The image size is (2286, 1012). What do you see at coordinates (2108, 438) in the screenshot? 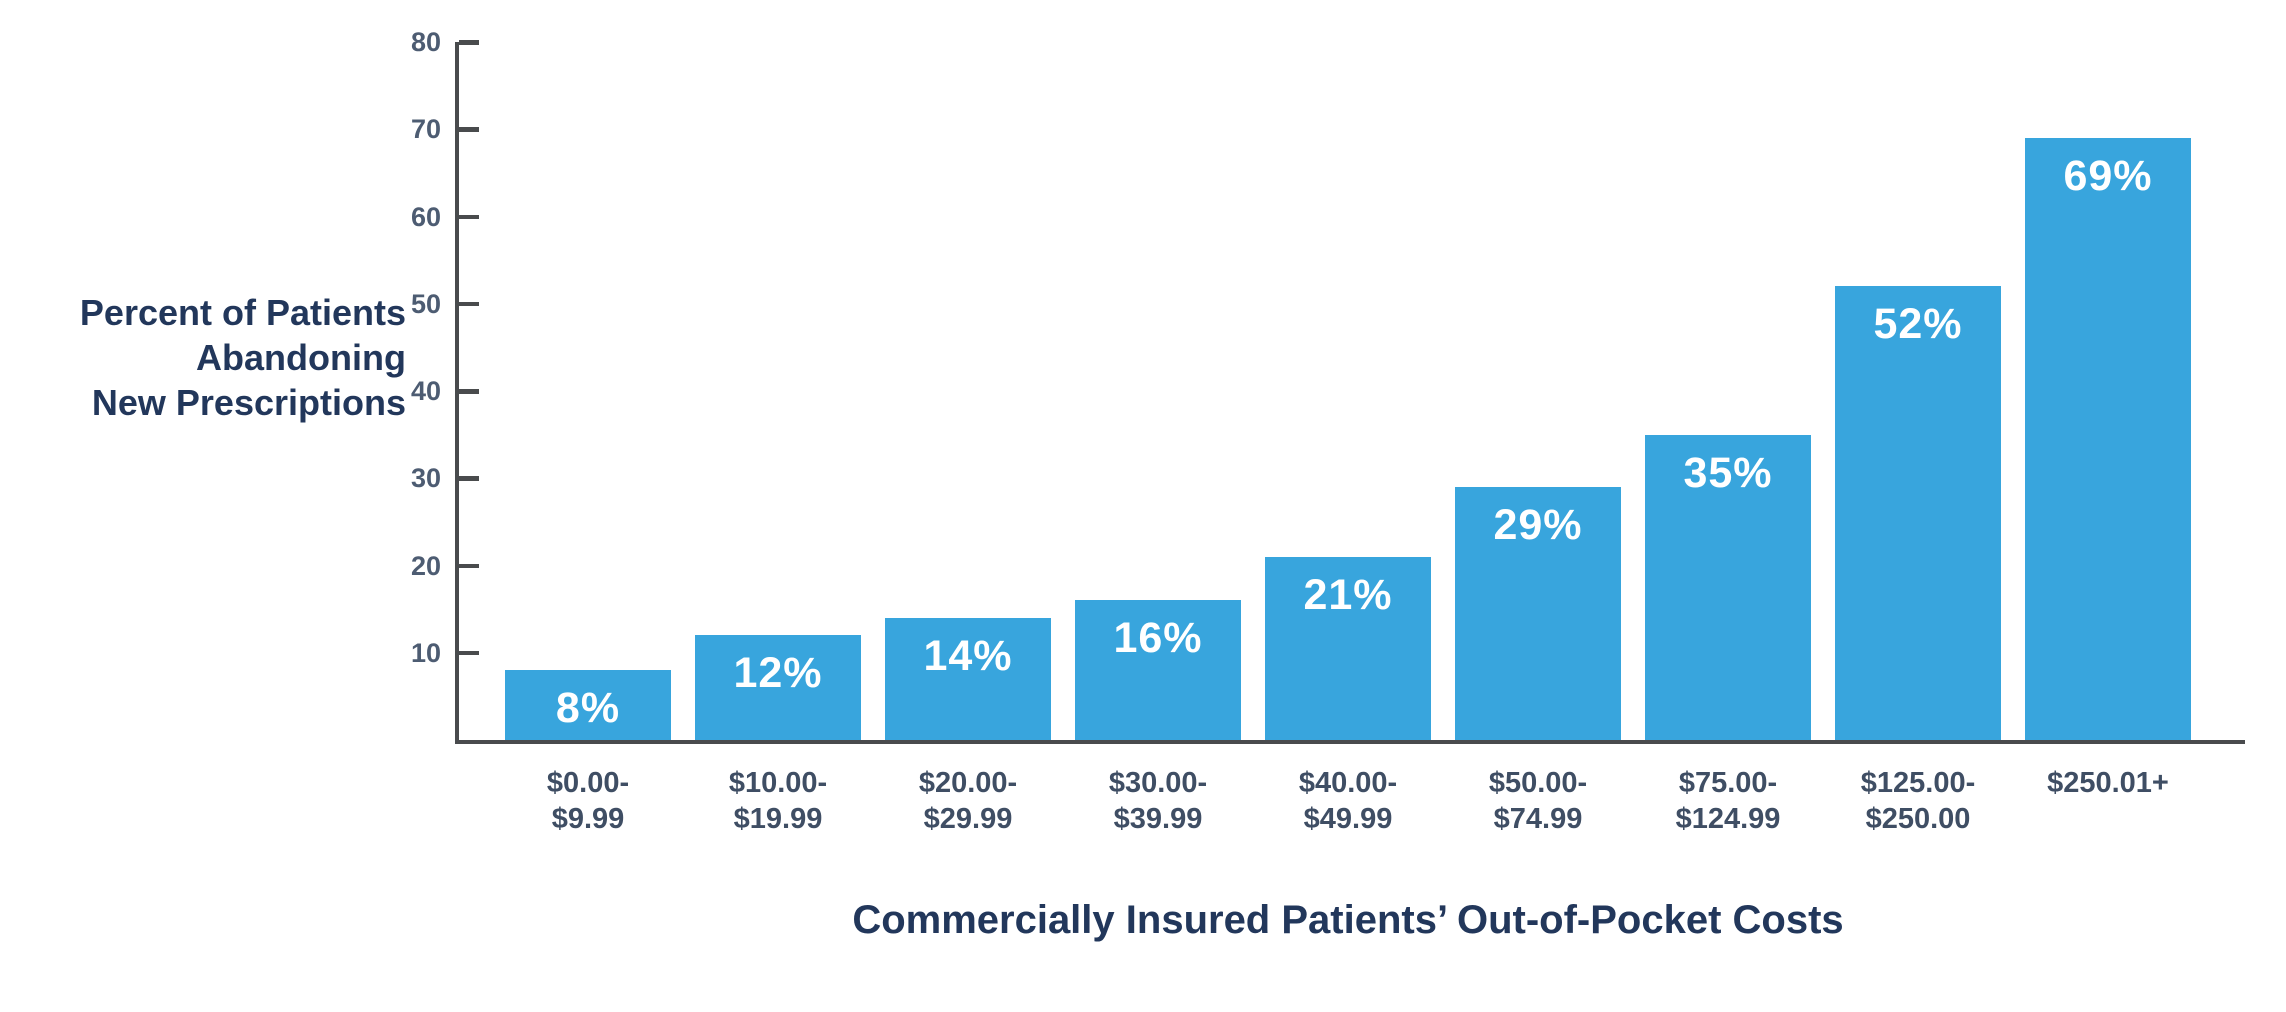
I see `bar: 69%` at bounding box center [2108, 438].